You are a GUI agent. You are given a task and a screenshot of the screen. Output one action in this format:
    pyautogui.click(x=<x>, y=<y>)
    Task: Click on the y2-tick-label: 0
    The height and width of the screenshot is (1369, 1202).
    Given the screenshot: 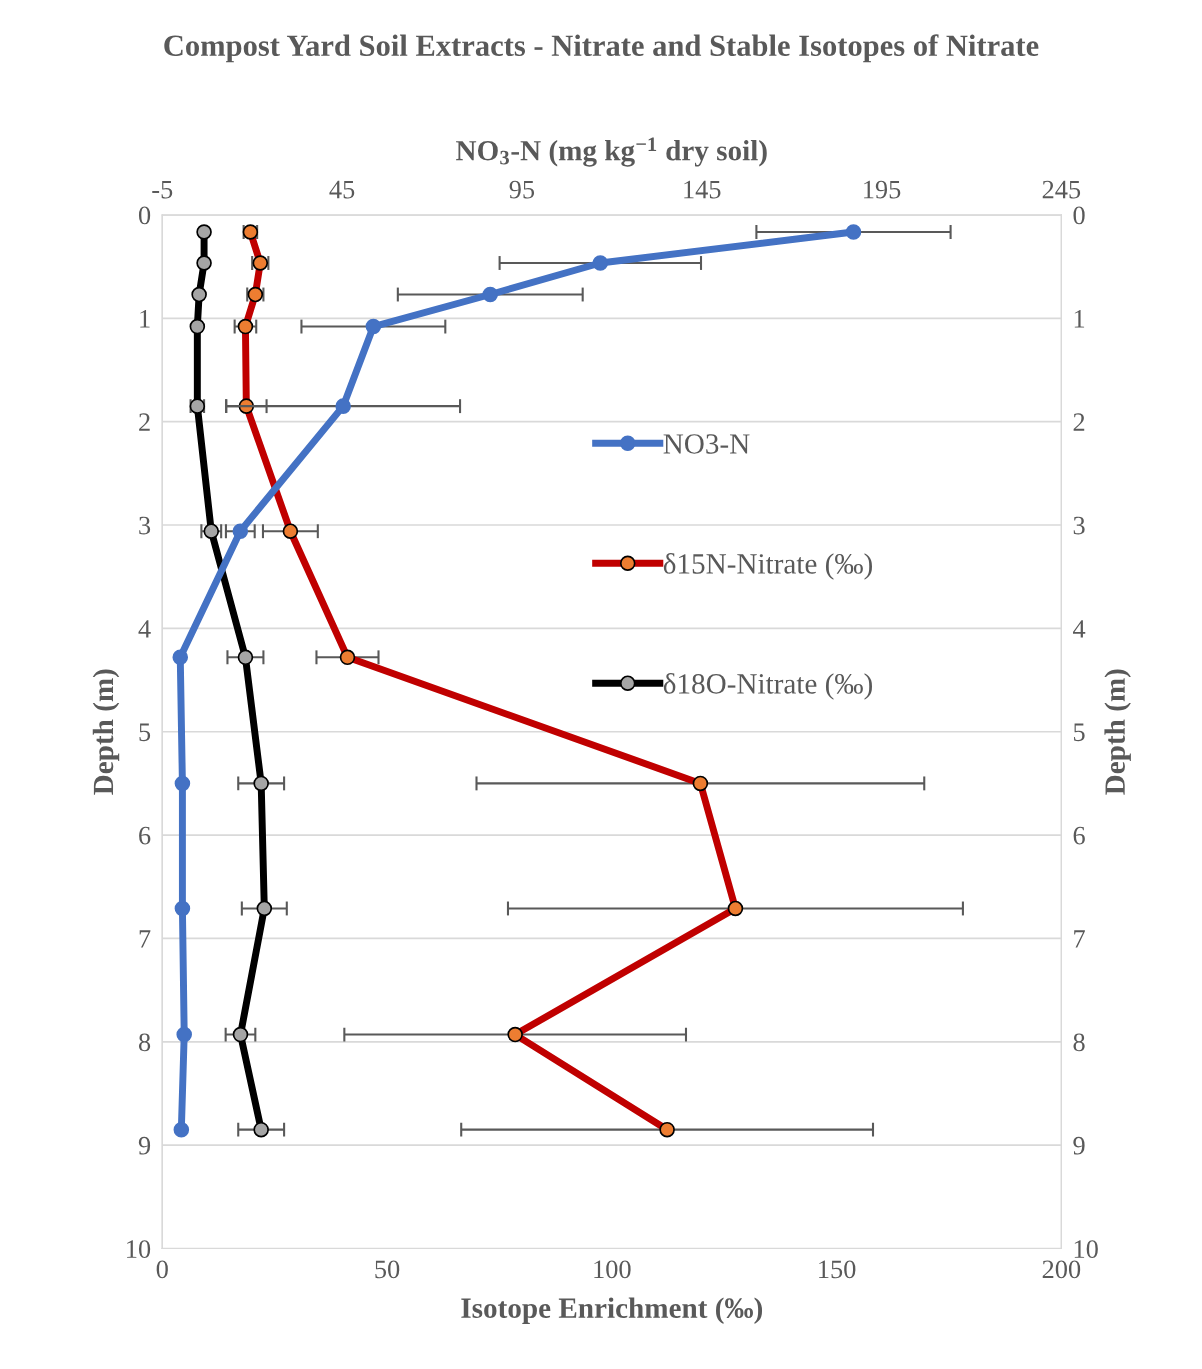 What is the action you would take?
    pyautogui.click(x=1079, y=215)
    